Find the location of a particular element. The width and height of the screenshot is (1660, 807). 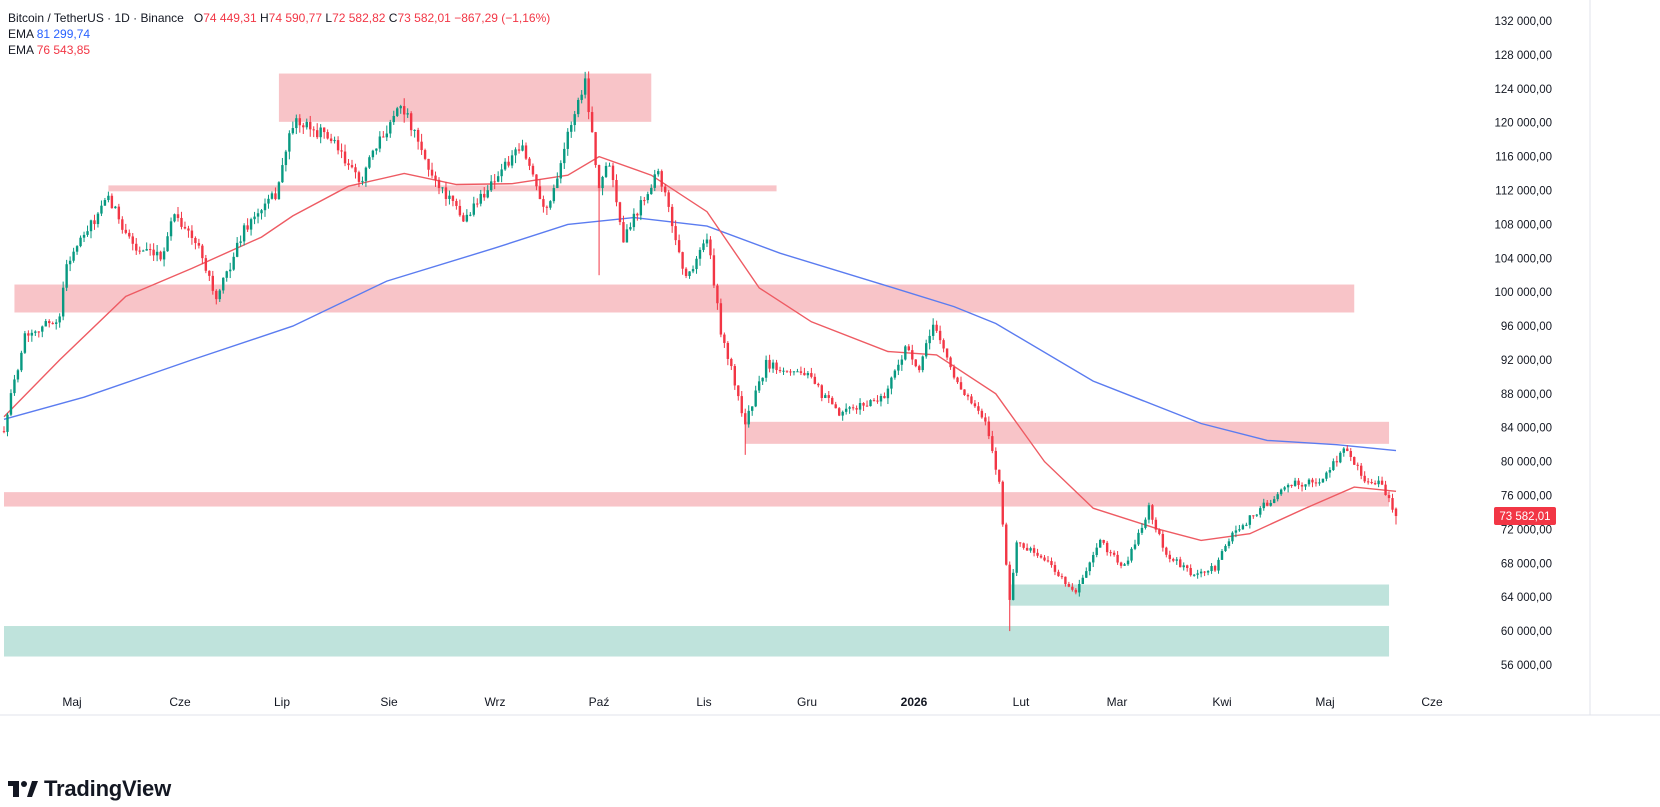

tradingview-logo: TradingView is located at coordinates (89, 789).